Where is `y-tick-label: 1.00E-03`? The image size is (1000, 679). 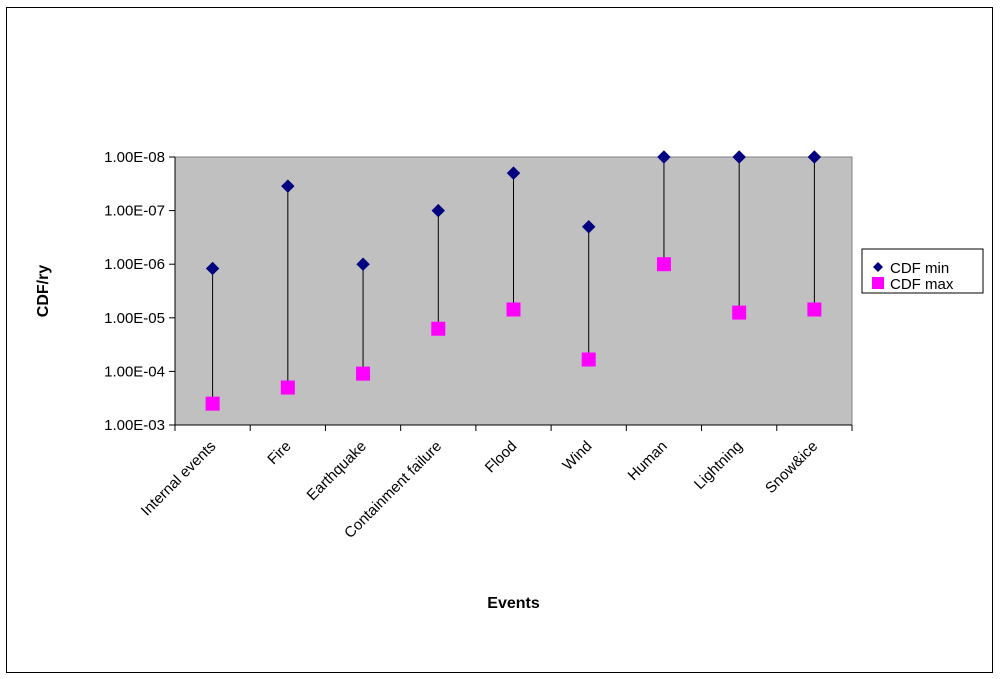 y-tick-label: 1.00E-03 is located at coordinates (134, 425).